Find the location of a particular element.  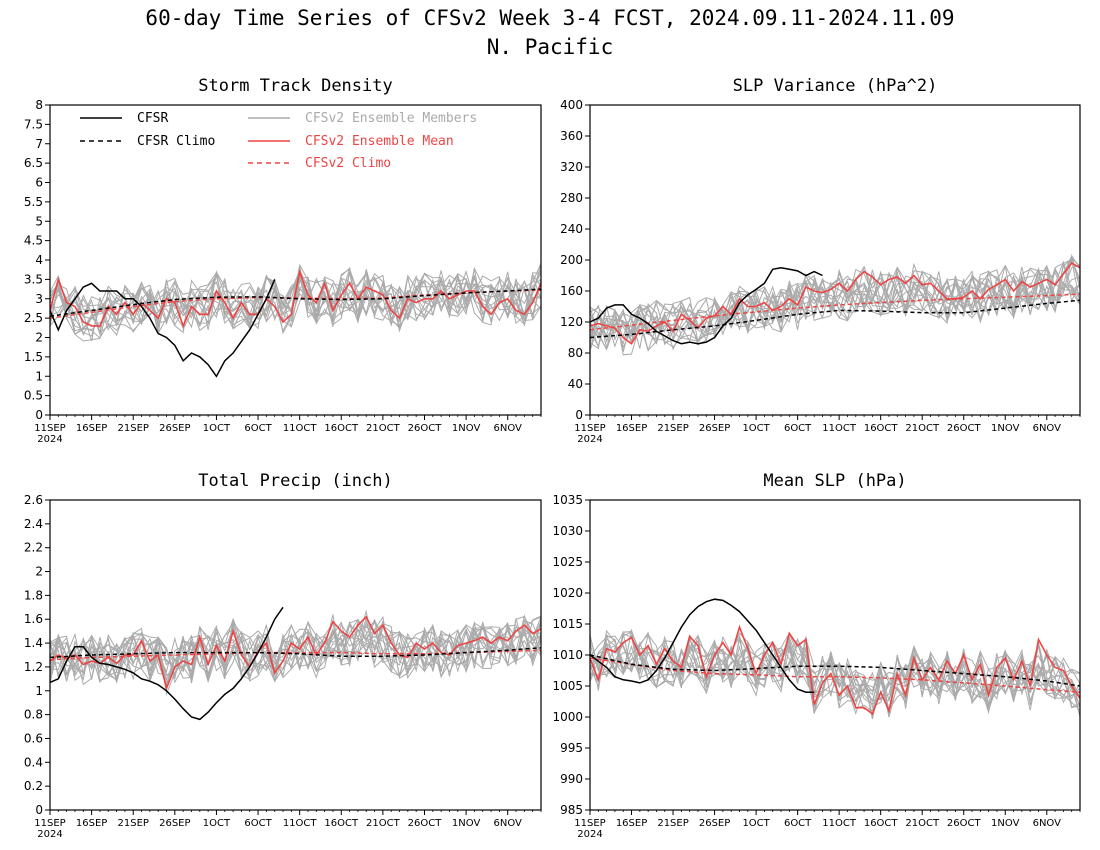

y-tick-label: 0.6 is located at coordinates (33, 738).